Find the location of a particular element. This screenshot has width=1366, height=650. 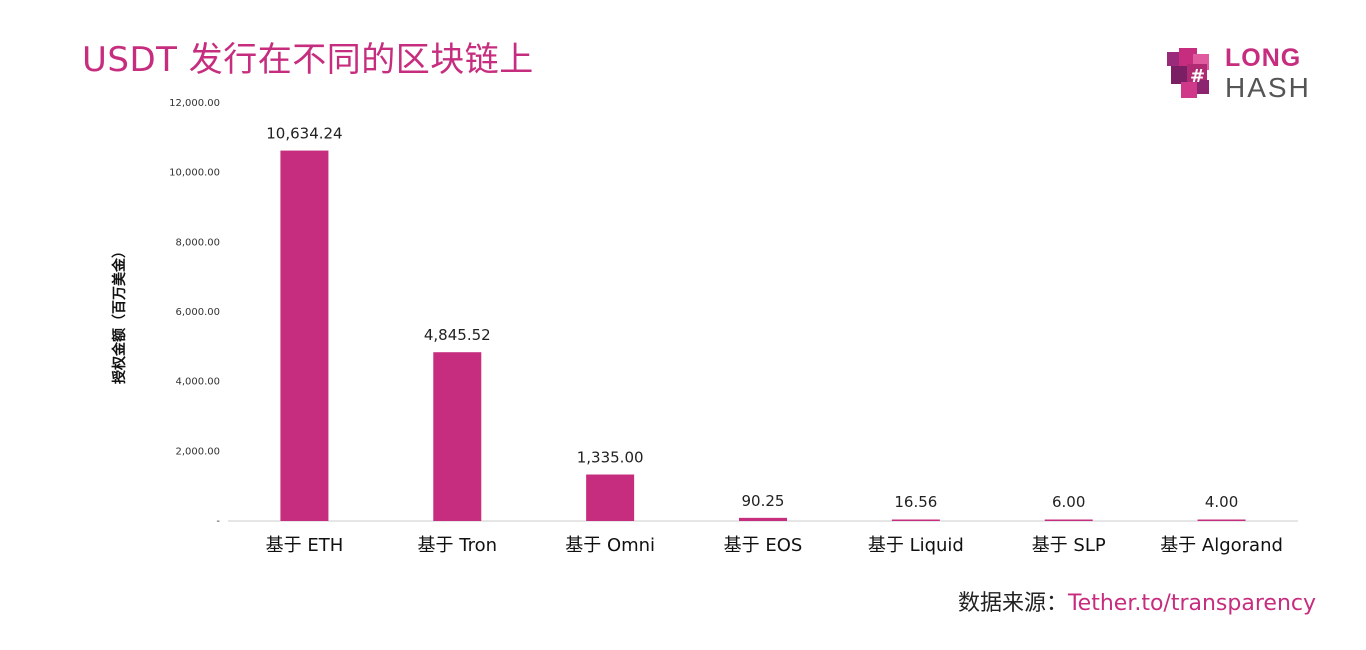

source-note: 数据来源：Tether.to/transparency is located at coordinates (1137, 601).